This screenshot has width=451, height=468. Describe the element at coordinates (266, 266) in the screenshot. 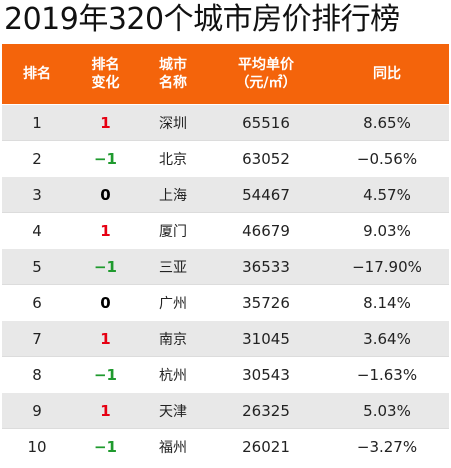

I see `avg-price-cell-value: 36533` at that location.